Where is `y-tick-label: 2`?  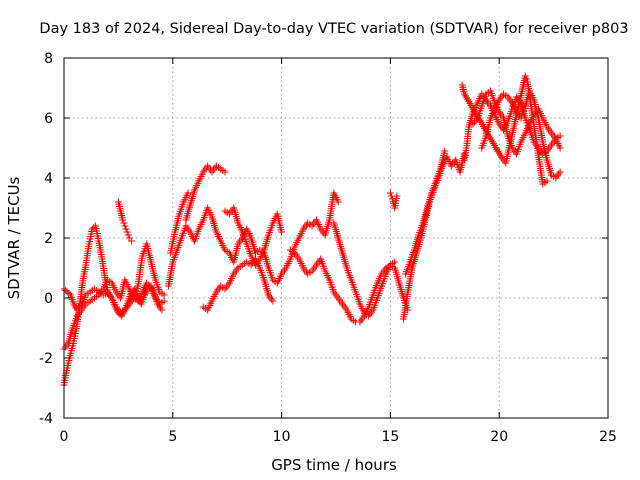 y-tick-label: 2 is located at coordinates (48, 239).